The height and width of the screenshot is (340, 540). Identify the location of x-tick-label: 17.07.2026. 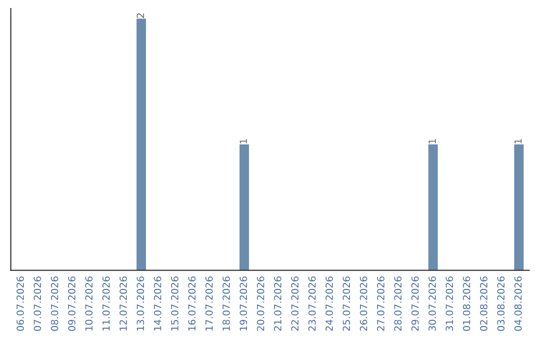
(209, 303).